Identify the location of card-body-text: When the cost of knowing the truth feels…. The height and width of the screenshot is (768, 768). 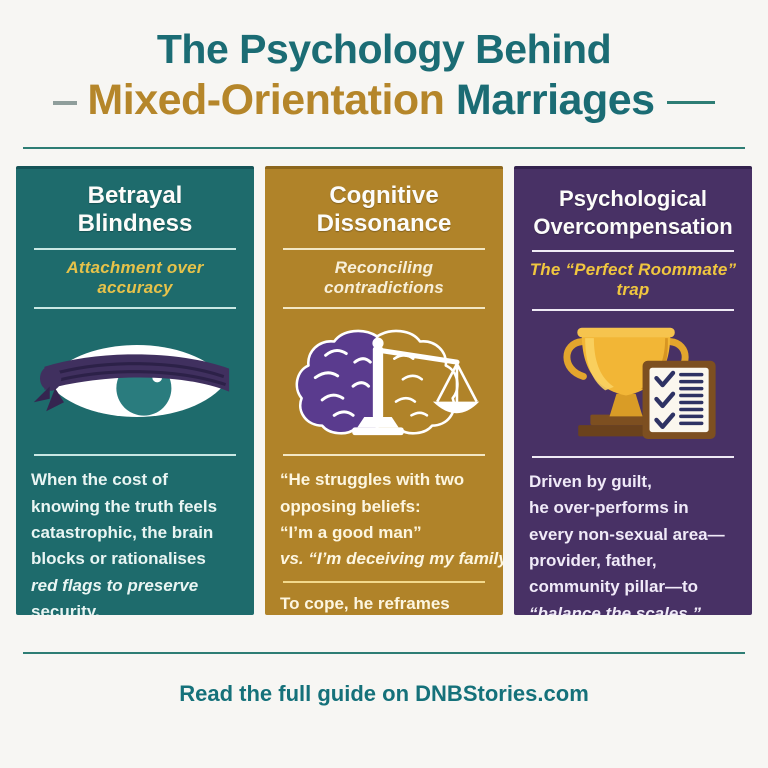
(124, 542).